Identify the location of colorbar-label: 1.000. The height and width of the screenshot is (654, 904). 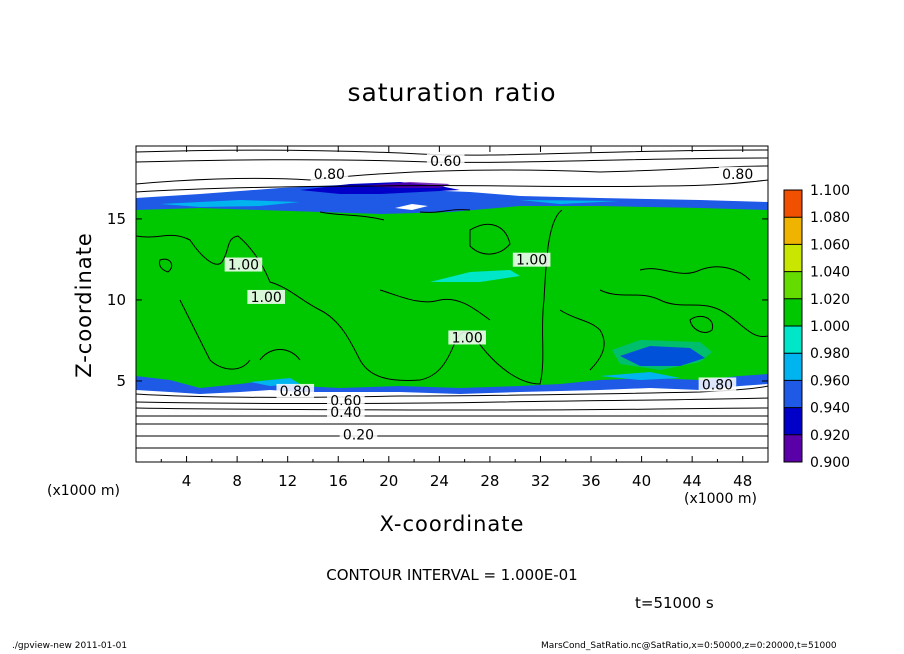
(830, 327).